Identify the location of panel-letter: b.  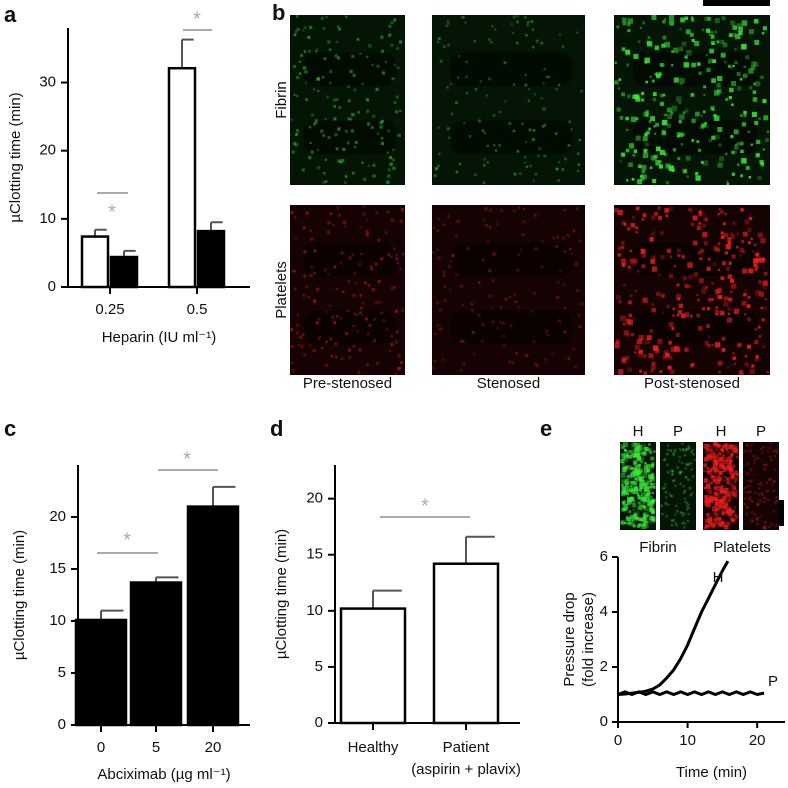
(278, 12).